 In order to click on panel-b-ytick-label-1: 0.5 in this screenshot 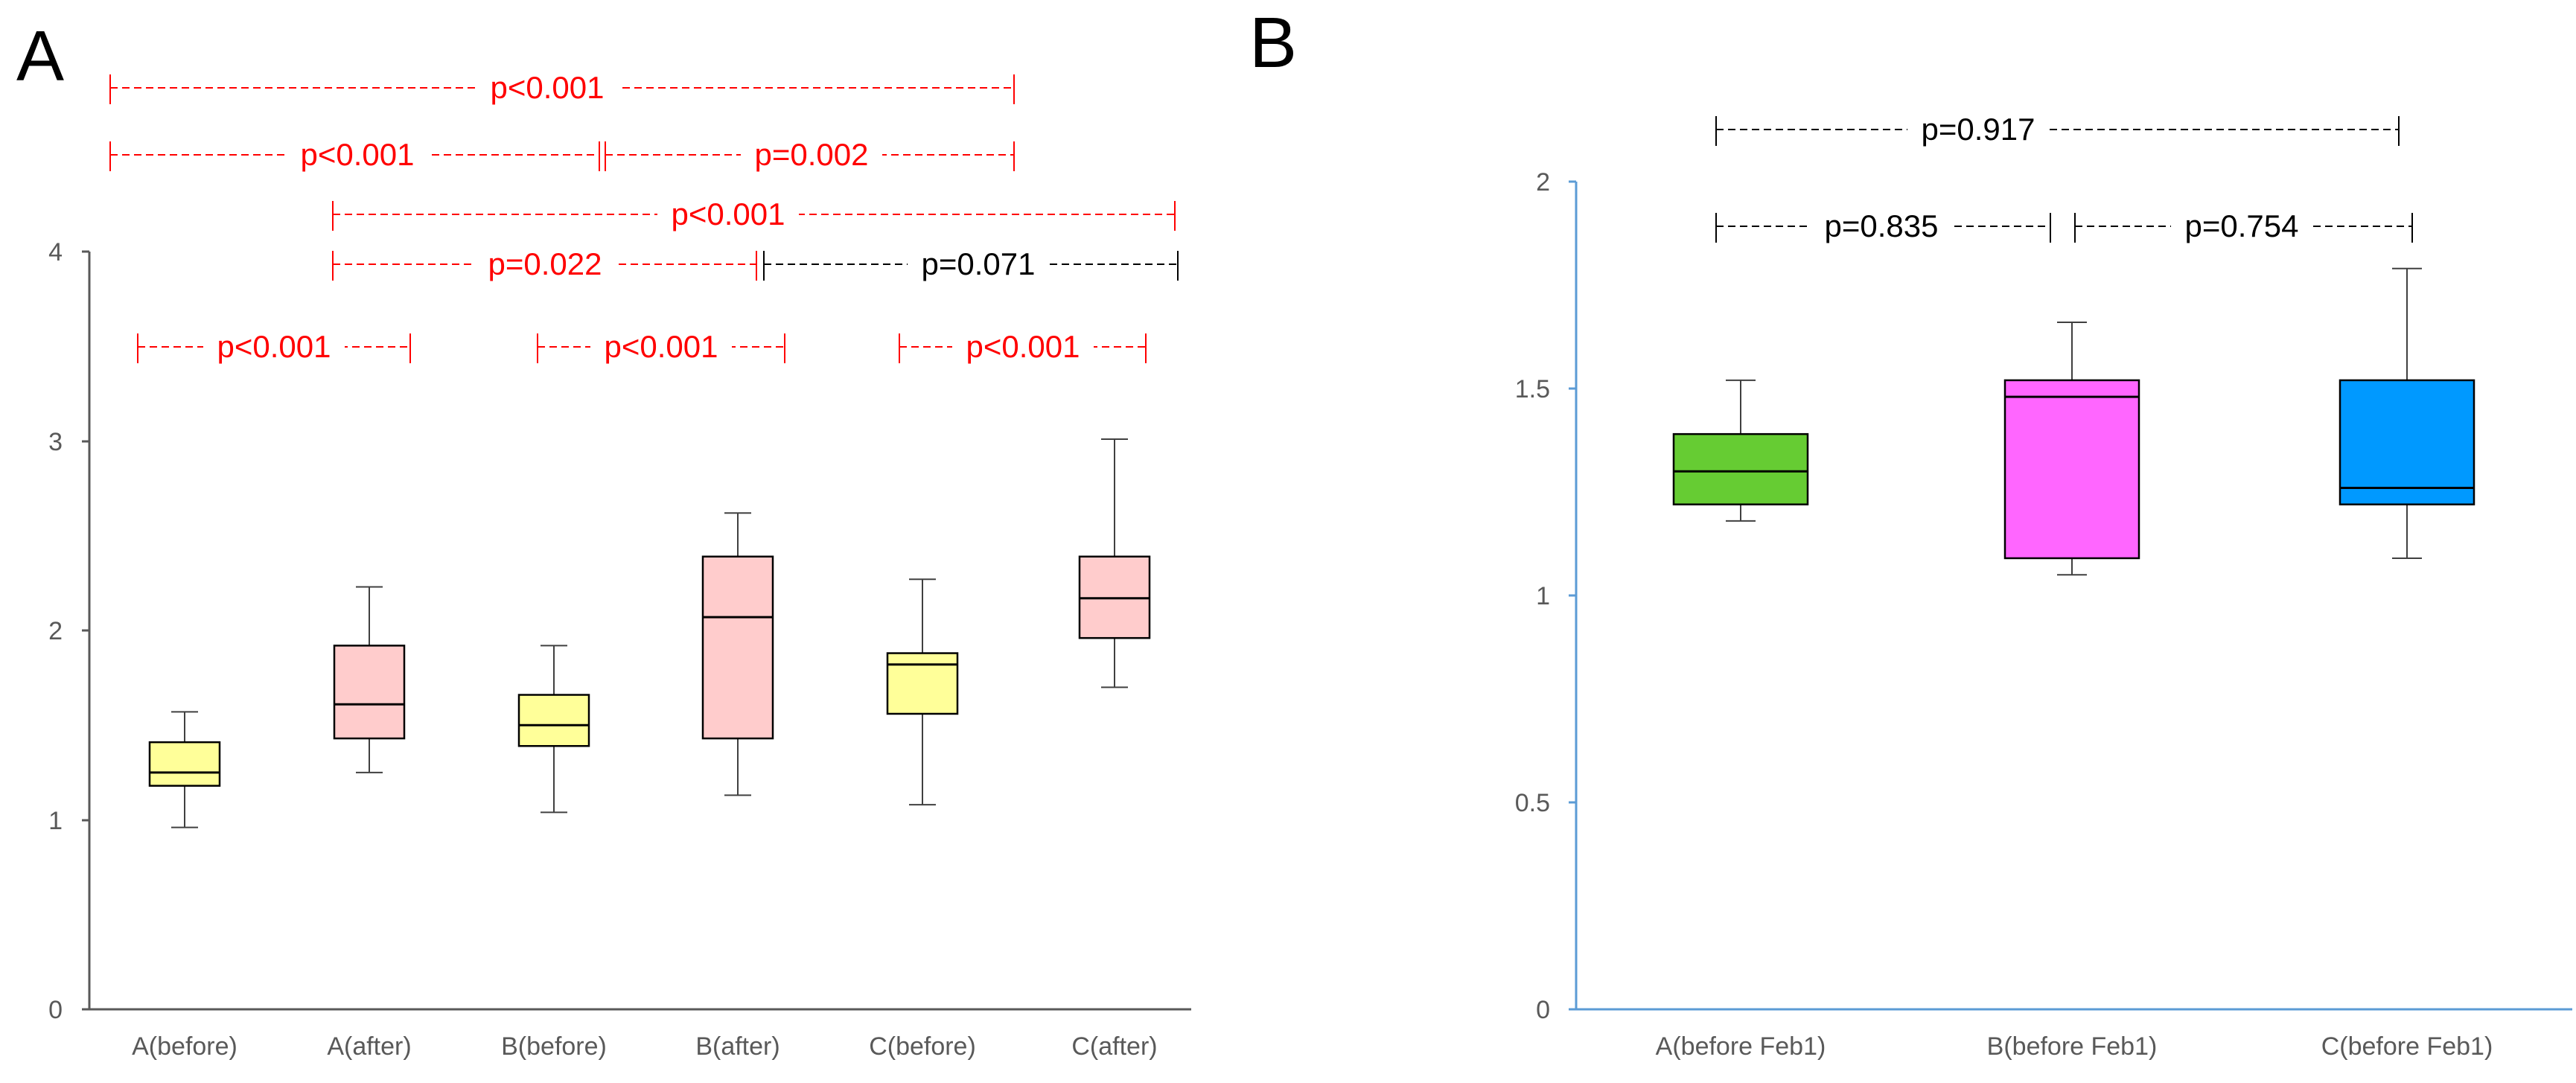, I will do `click(1532, 803)`.